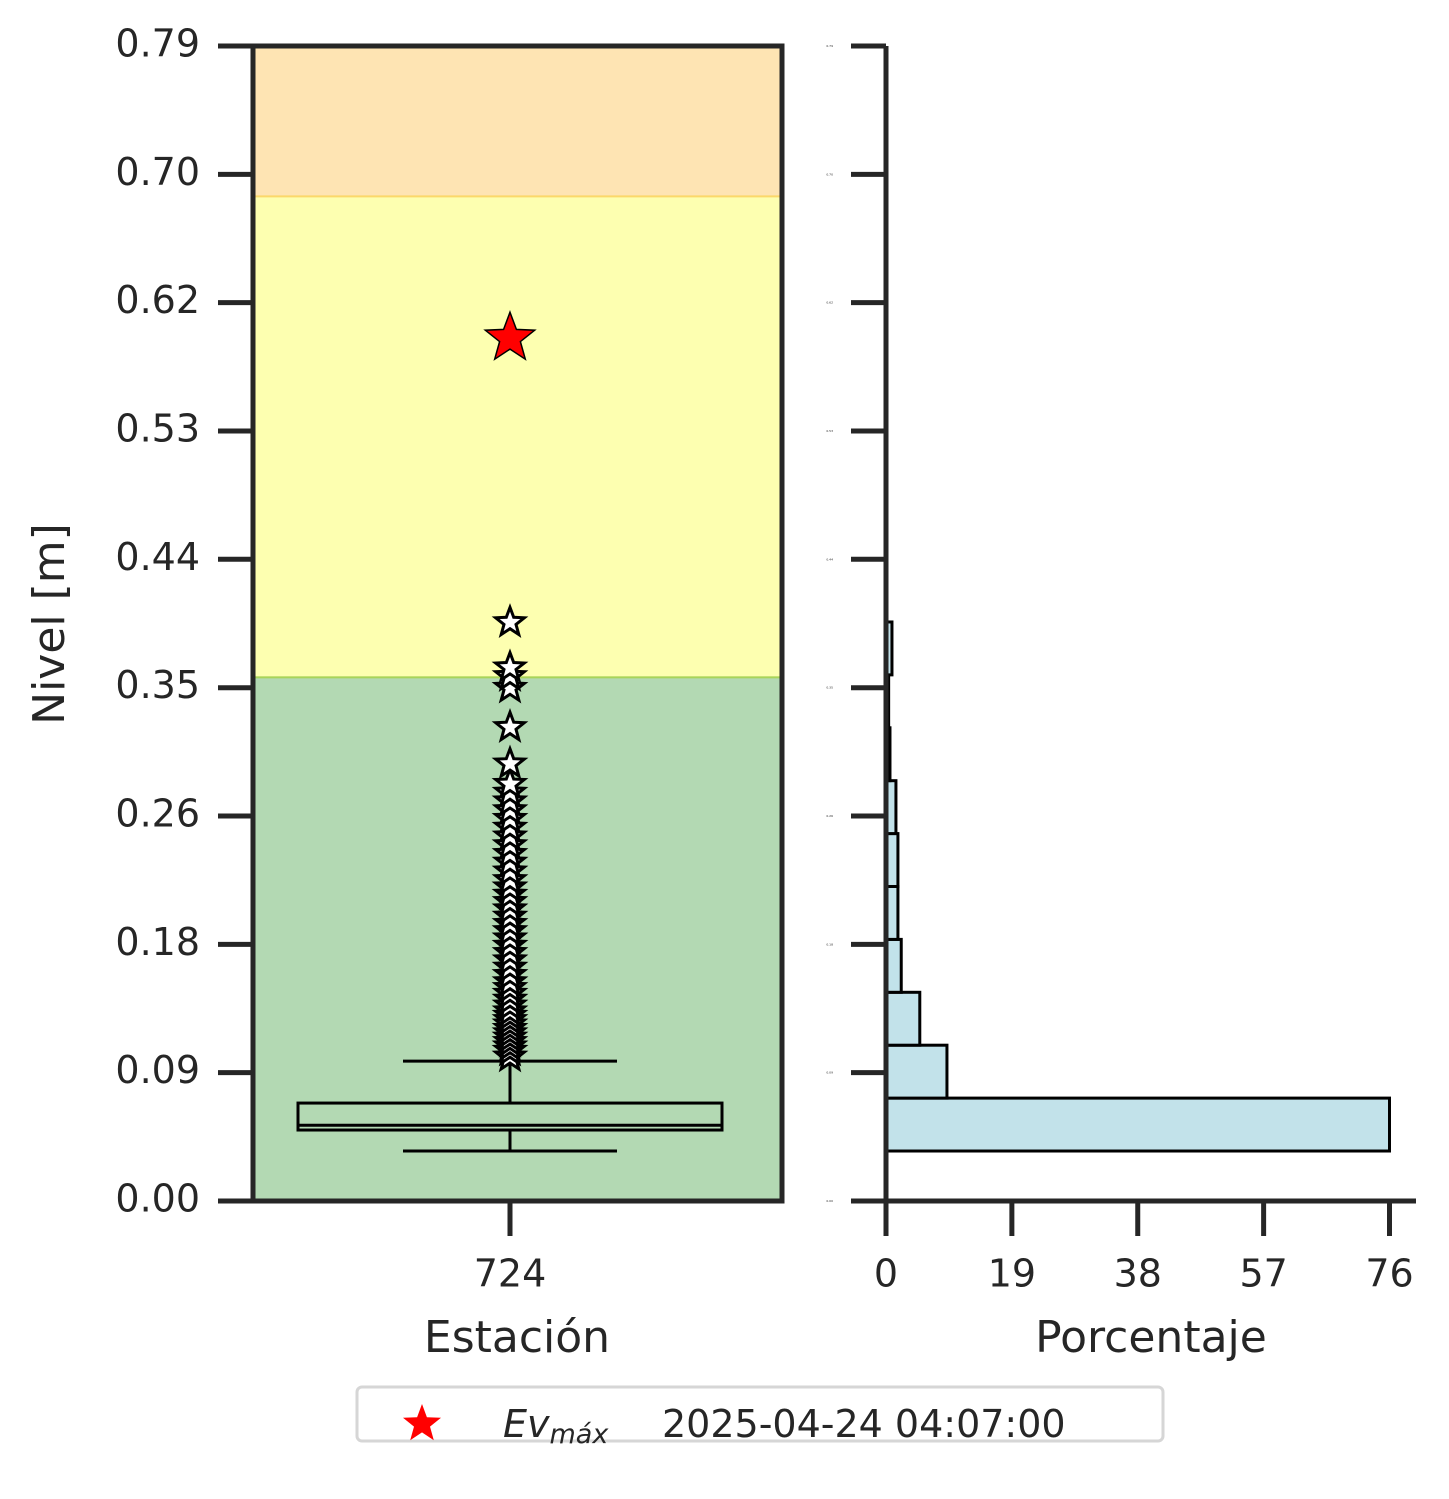  I want to click on y-axis-label: Nivel [m], so click(49, 624).